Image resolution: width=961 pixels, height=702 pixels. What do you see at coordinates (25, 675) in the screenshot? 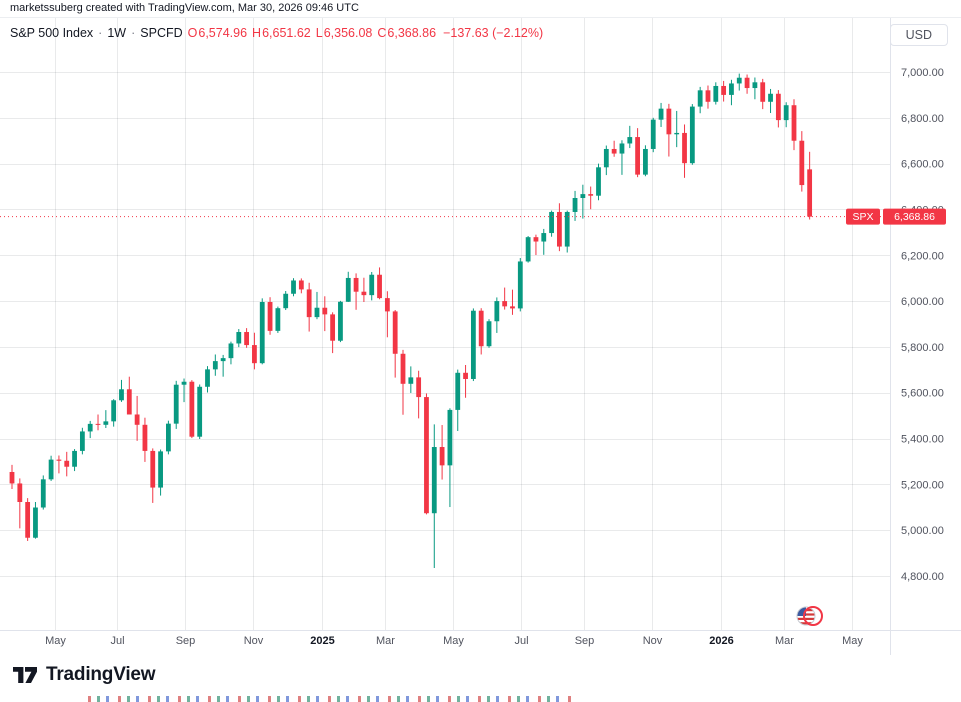
I see `tradingview-logo-icon` at bounding box center [25, 675].